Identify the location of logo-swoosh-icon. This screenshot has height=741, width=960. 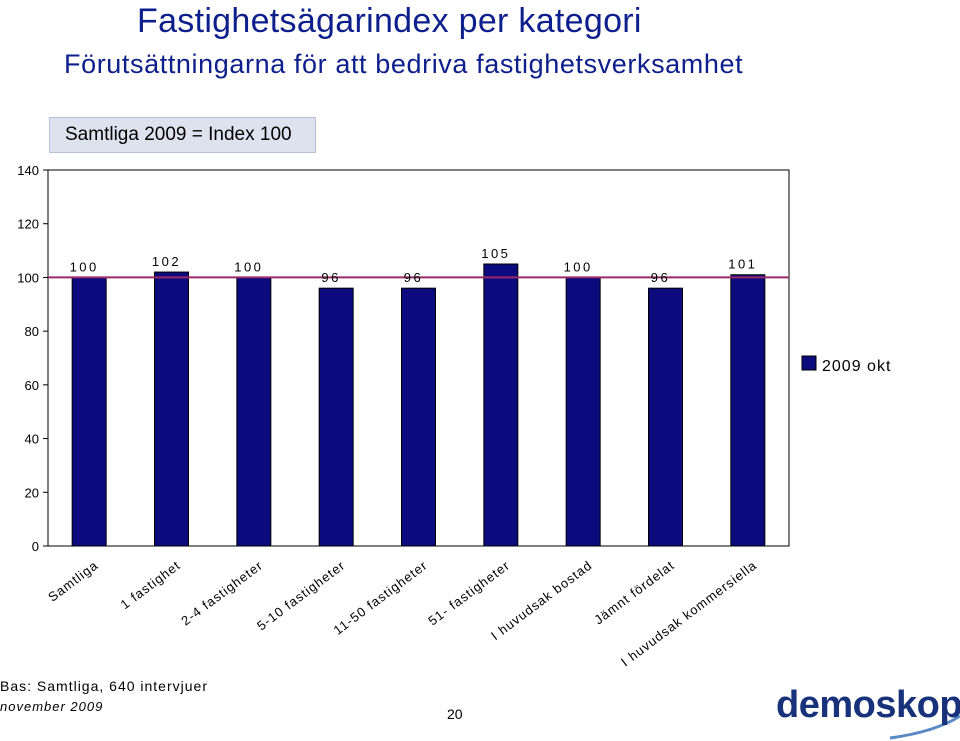
(924, 727).